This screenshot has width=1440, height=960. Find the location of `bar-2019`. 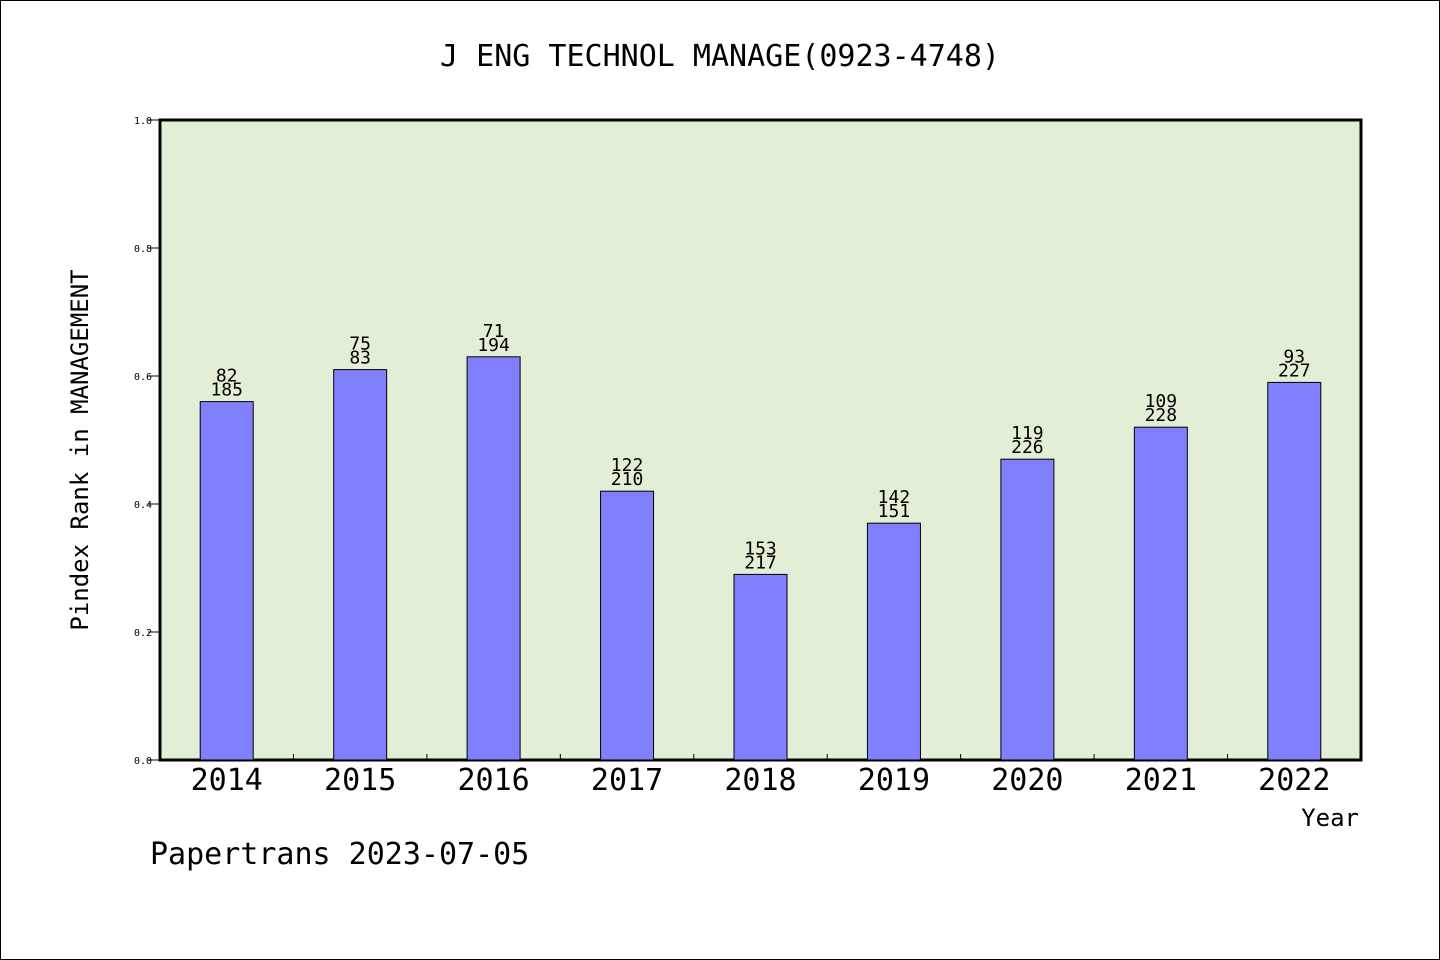

bar-2019 is located at coordinates (893, 641).